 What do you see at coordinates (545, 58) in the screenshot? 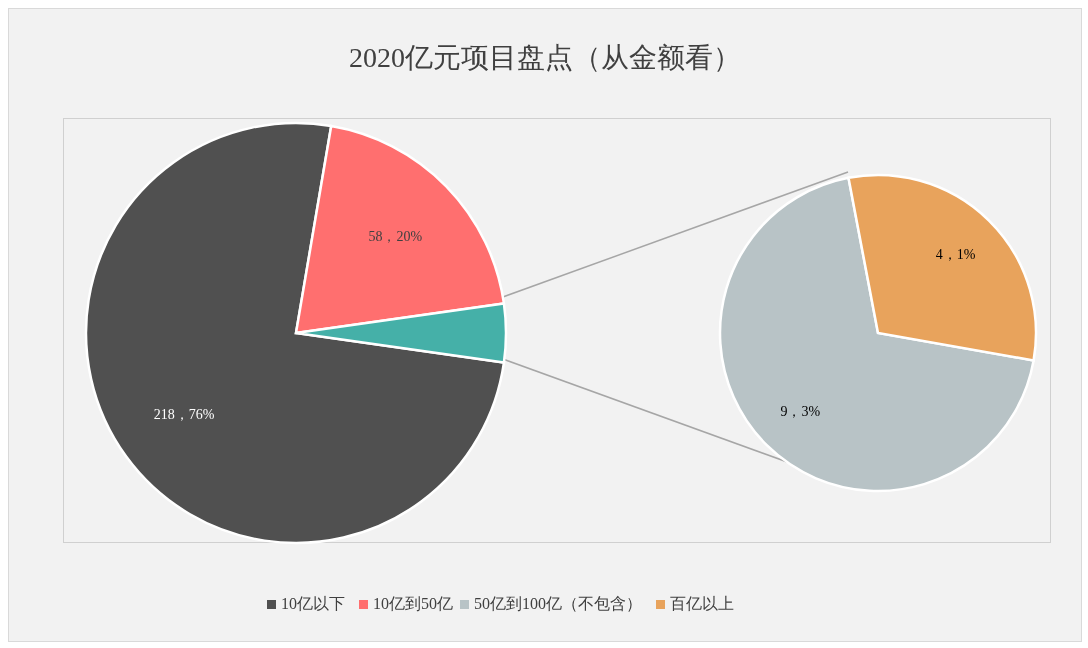
I see `chart-title: 2020亿元项目盘点（从金额看）` at bounding box center [545, 58].